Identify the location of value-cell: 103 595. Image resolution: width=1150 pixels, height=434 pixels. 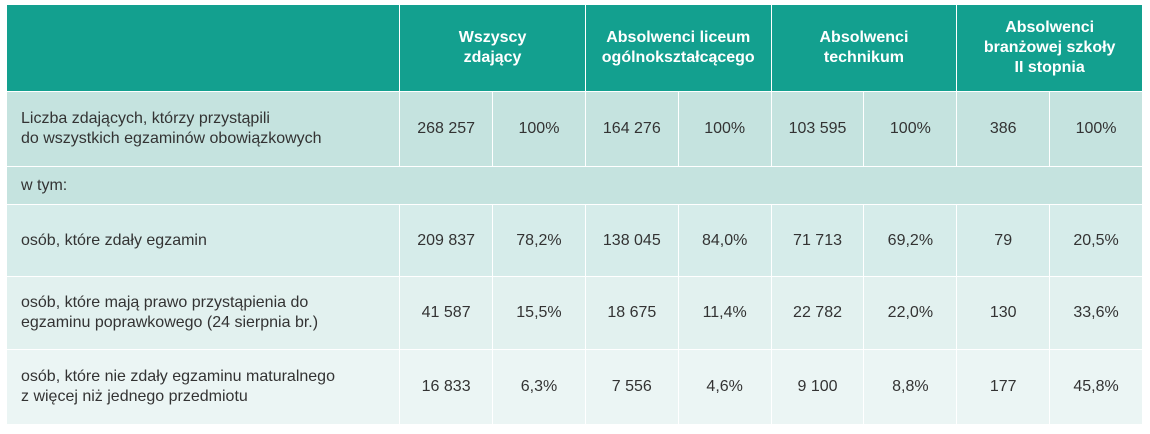
(818, 129).